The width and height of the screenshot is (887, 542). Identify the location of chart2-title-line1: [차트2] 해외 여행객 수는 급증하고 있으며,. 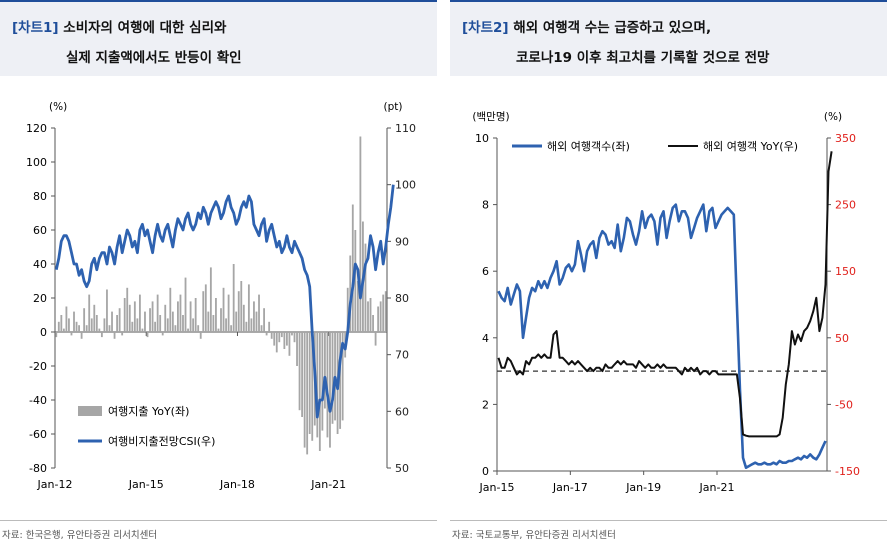
(586, 26).